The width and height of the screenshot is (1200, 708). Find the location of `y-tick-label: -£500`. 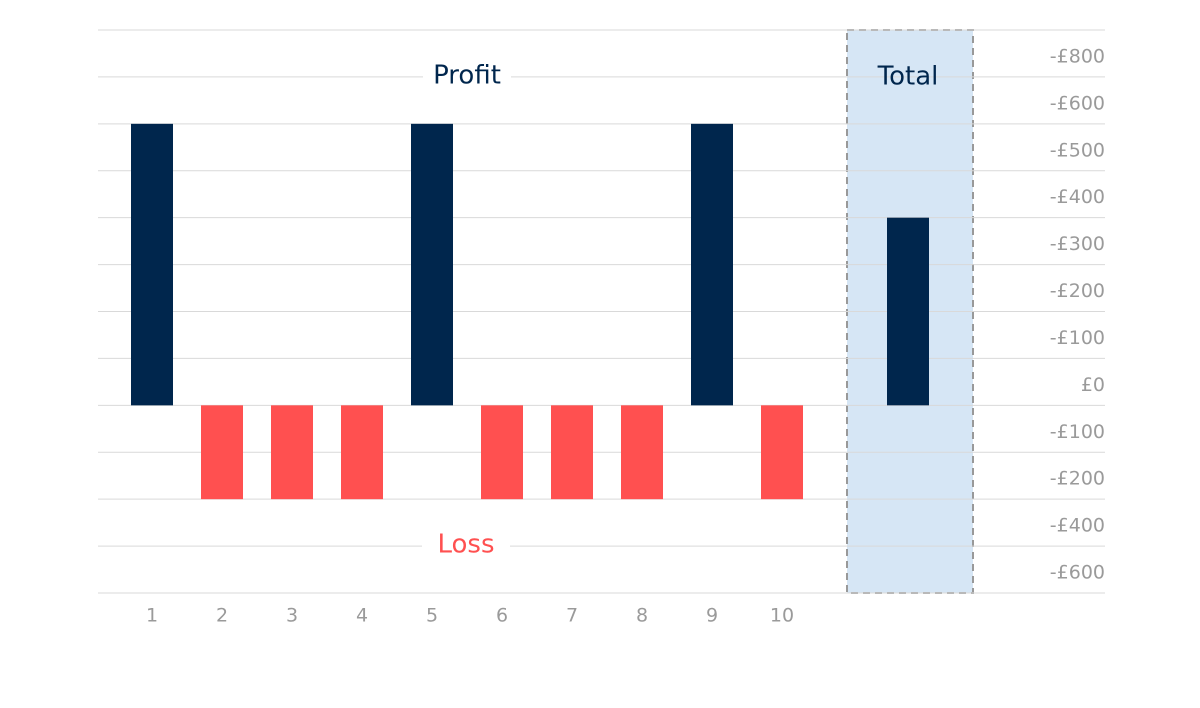

y-tick-label: -£500 is located at coordinates (1077, 150).